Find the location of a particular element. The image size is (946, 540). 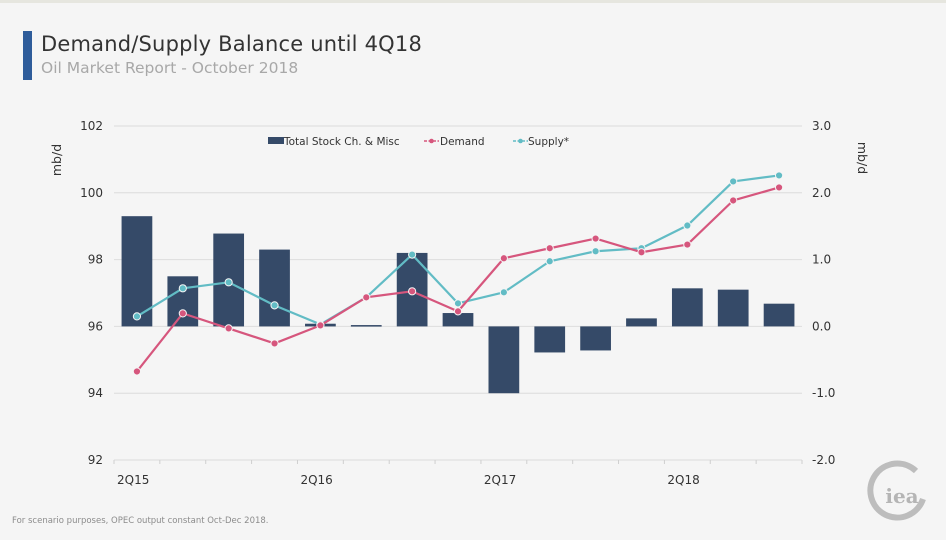

left-axis: 92 94 96 98 100 102 is located at coordinates (91, 293).